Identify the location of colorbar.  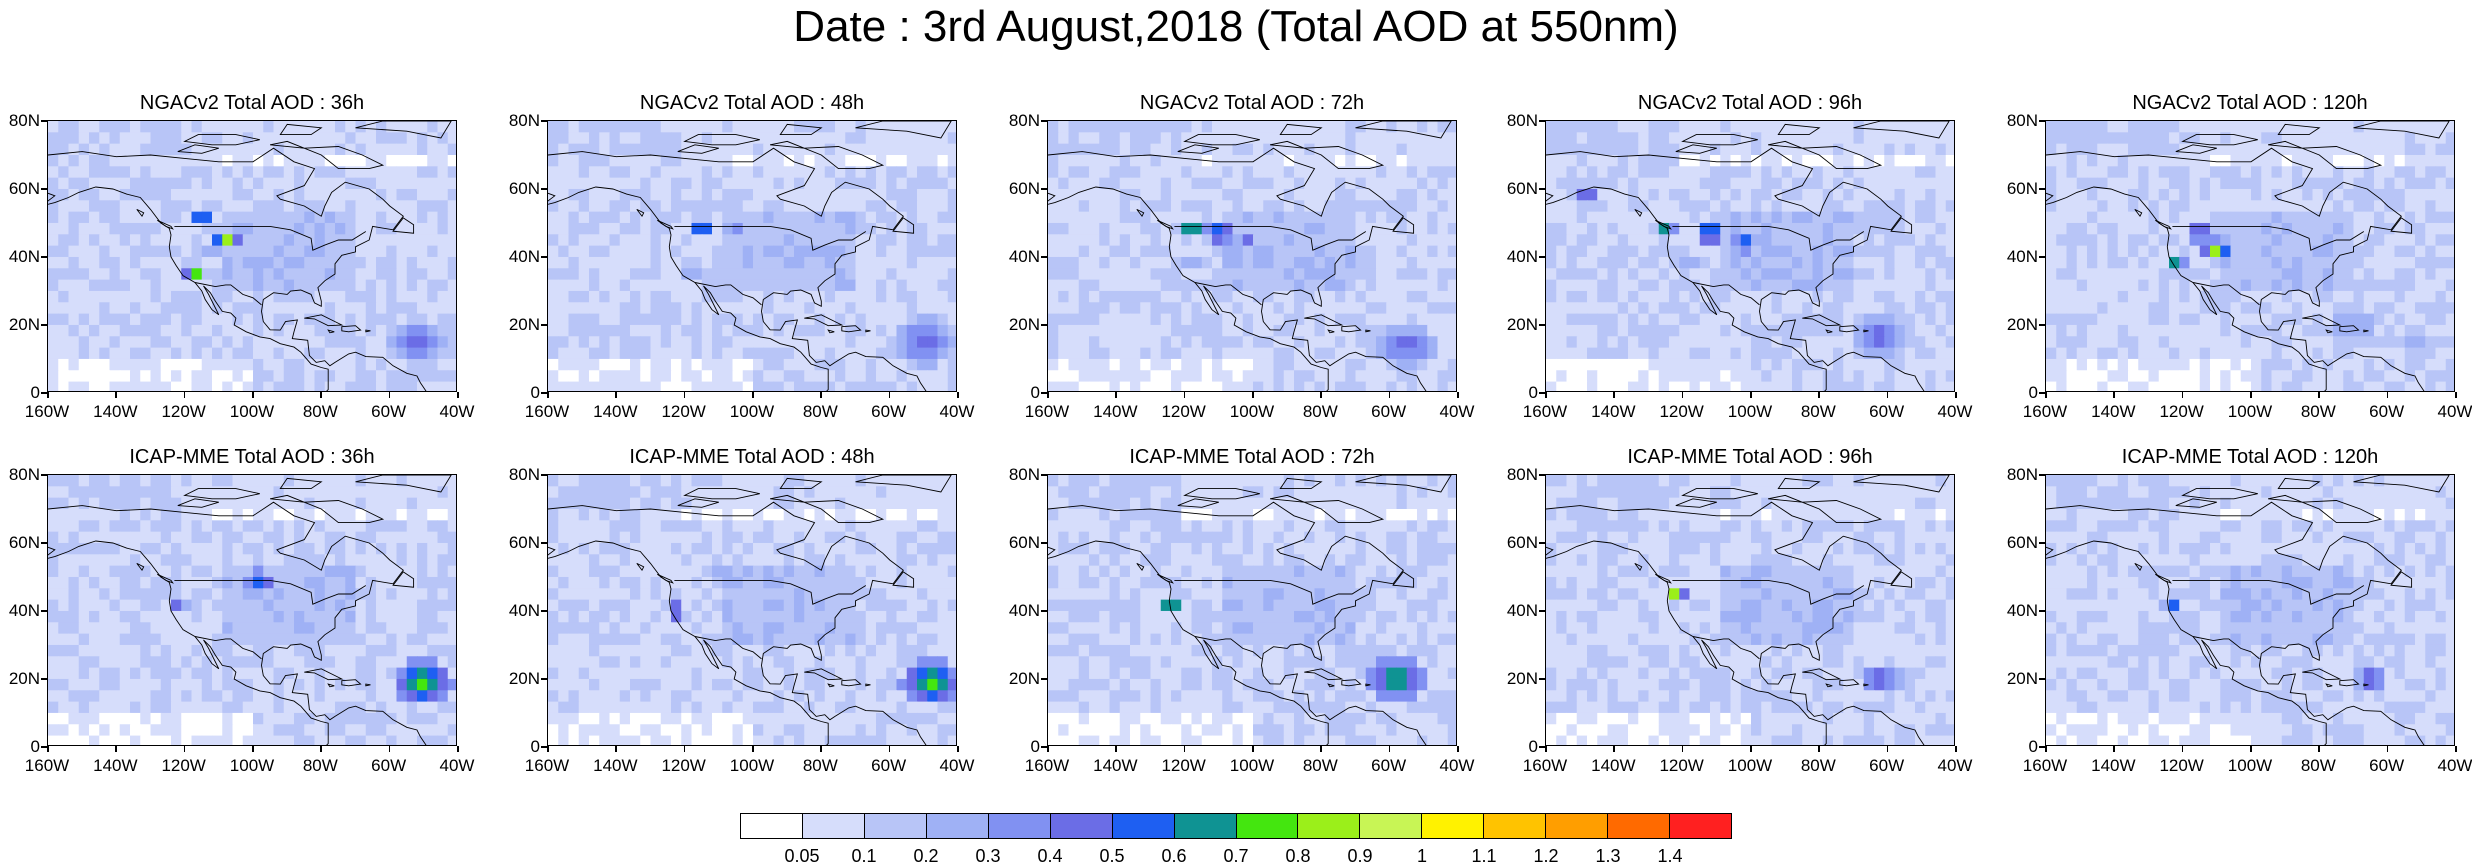
(1236, 826).